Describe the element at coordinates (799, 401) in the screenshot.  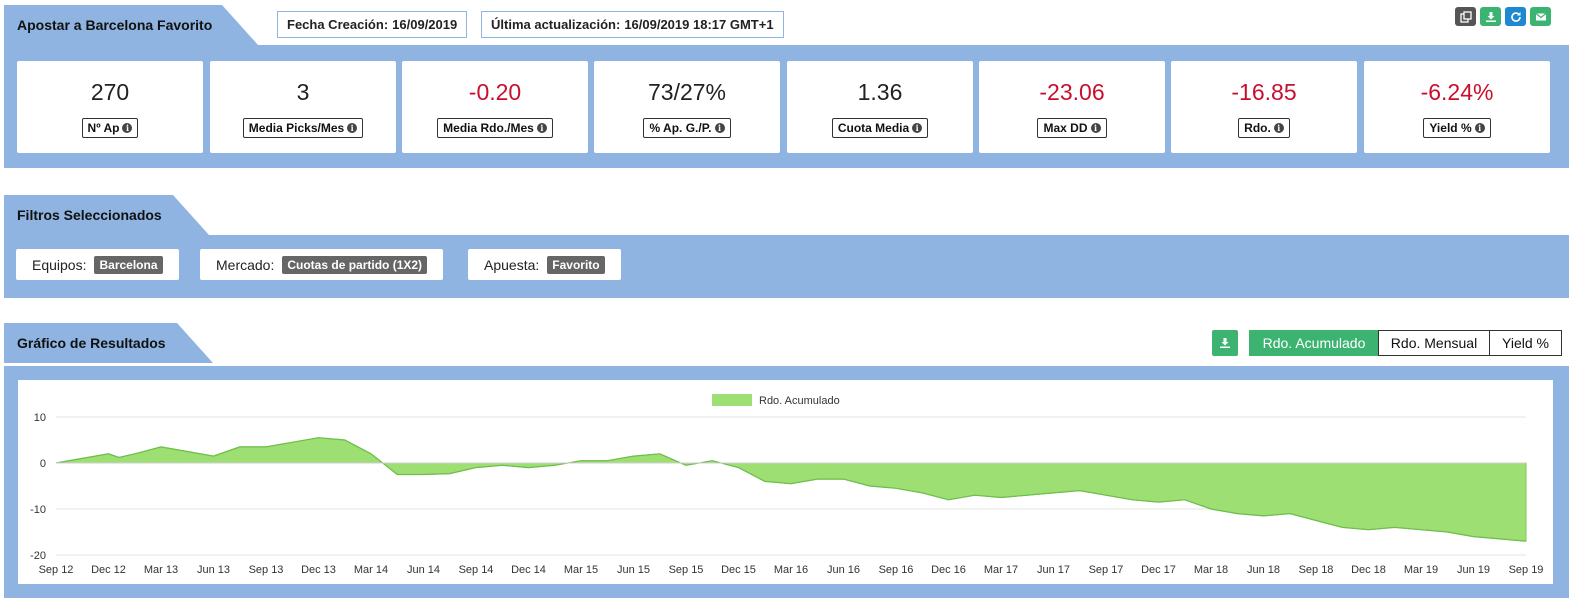
I see `legend-label: Rdo. Acumulado` at that location.